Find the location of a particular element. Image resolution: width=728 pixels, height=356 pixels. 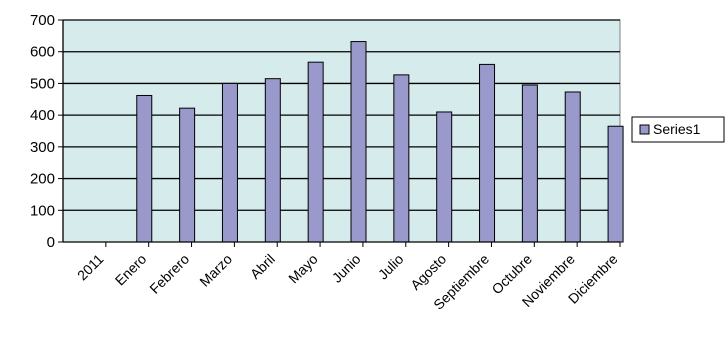

legend-swatch is located at coordinates (644, 129).